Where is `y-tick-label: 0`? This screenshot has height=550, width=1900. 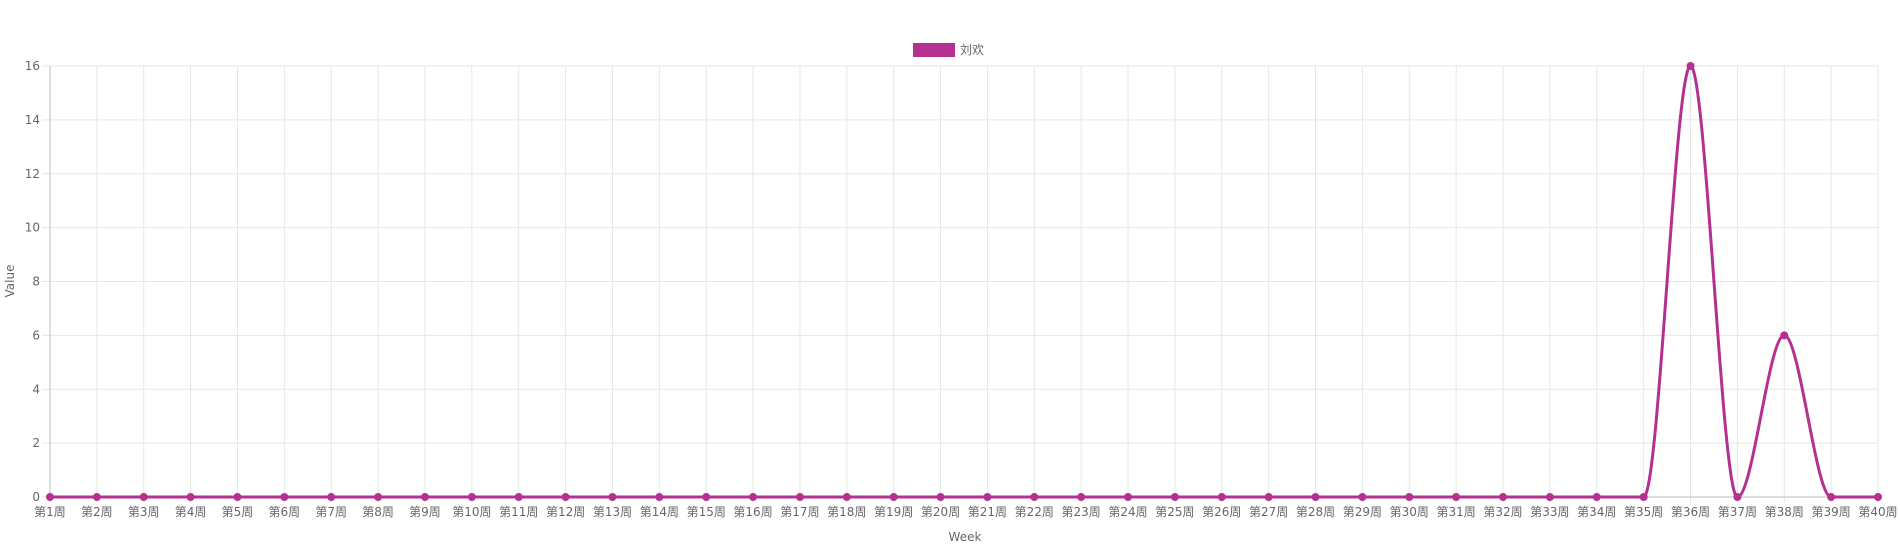
y-tick-label: 0 is located at coordinates (36, 497).